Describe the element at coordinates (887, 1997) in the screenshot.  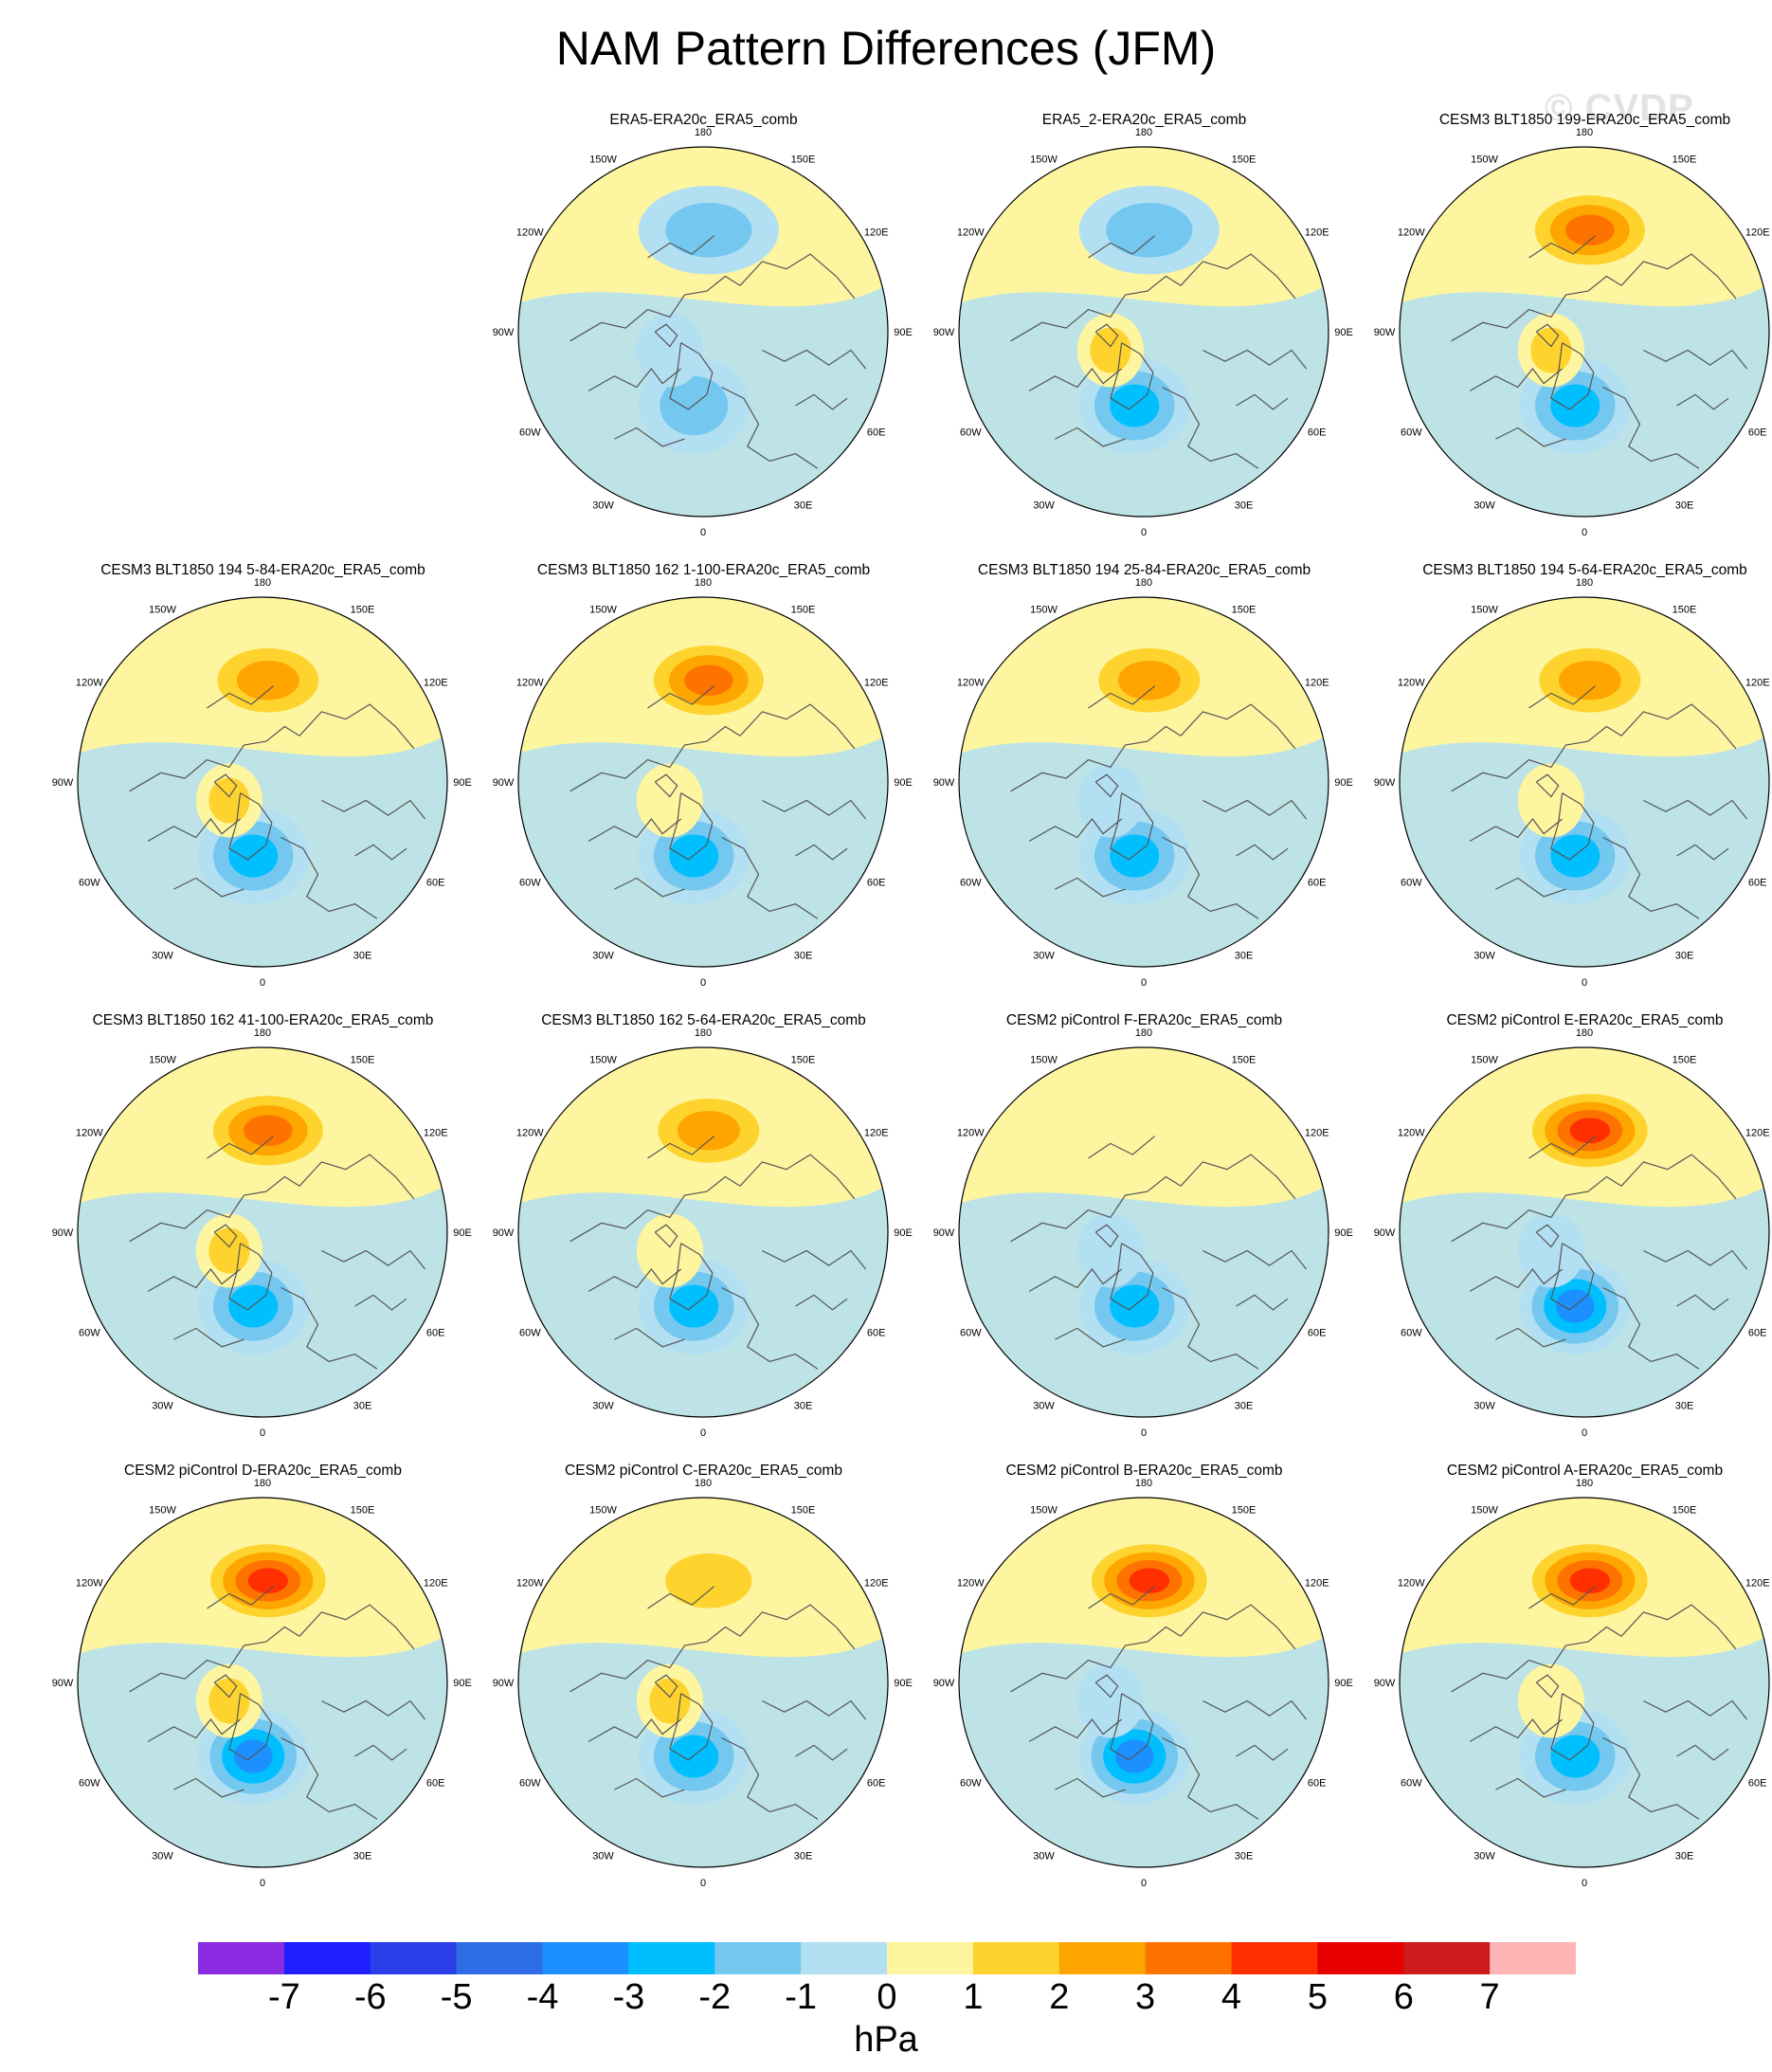
I see `colorbar-tick: 0` at that location.